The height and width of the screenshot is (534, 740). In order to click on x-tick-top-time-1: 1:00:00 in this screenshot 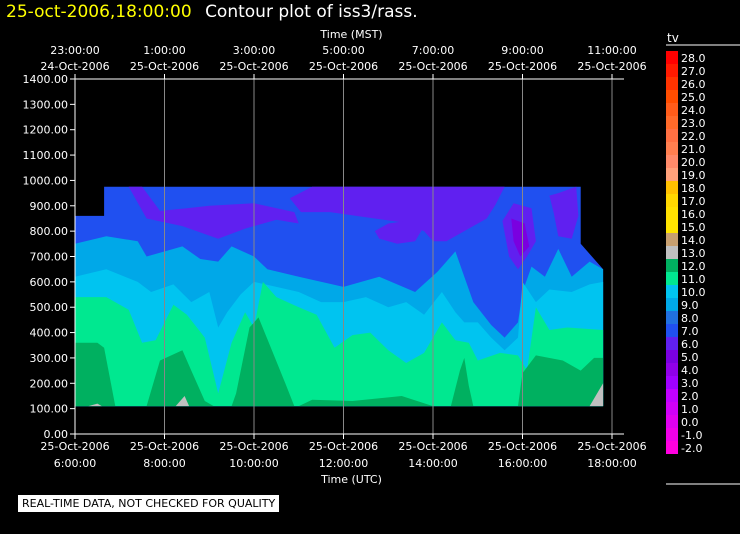, I will do `click(164, 50)`.